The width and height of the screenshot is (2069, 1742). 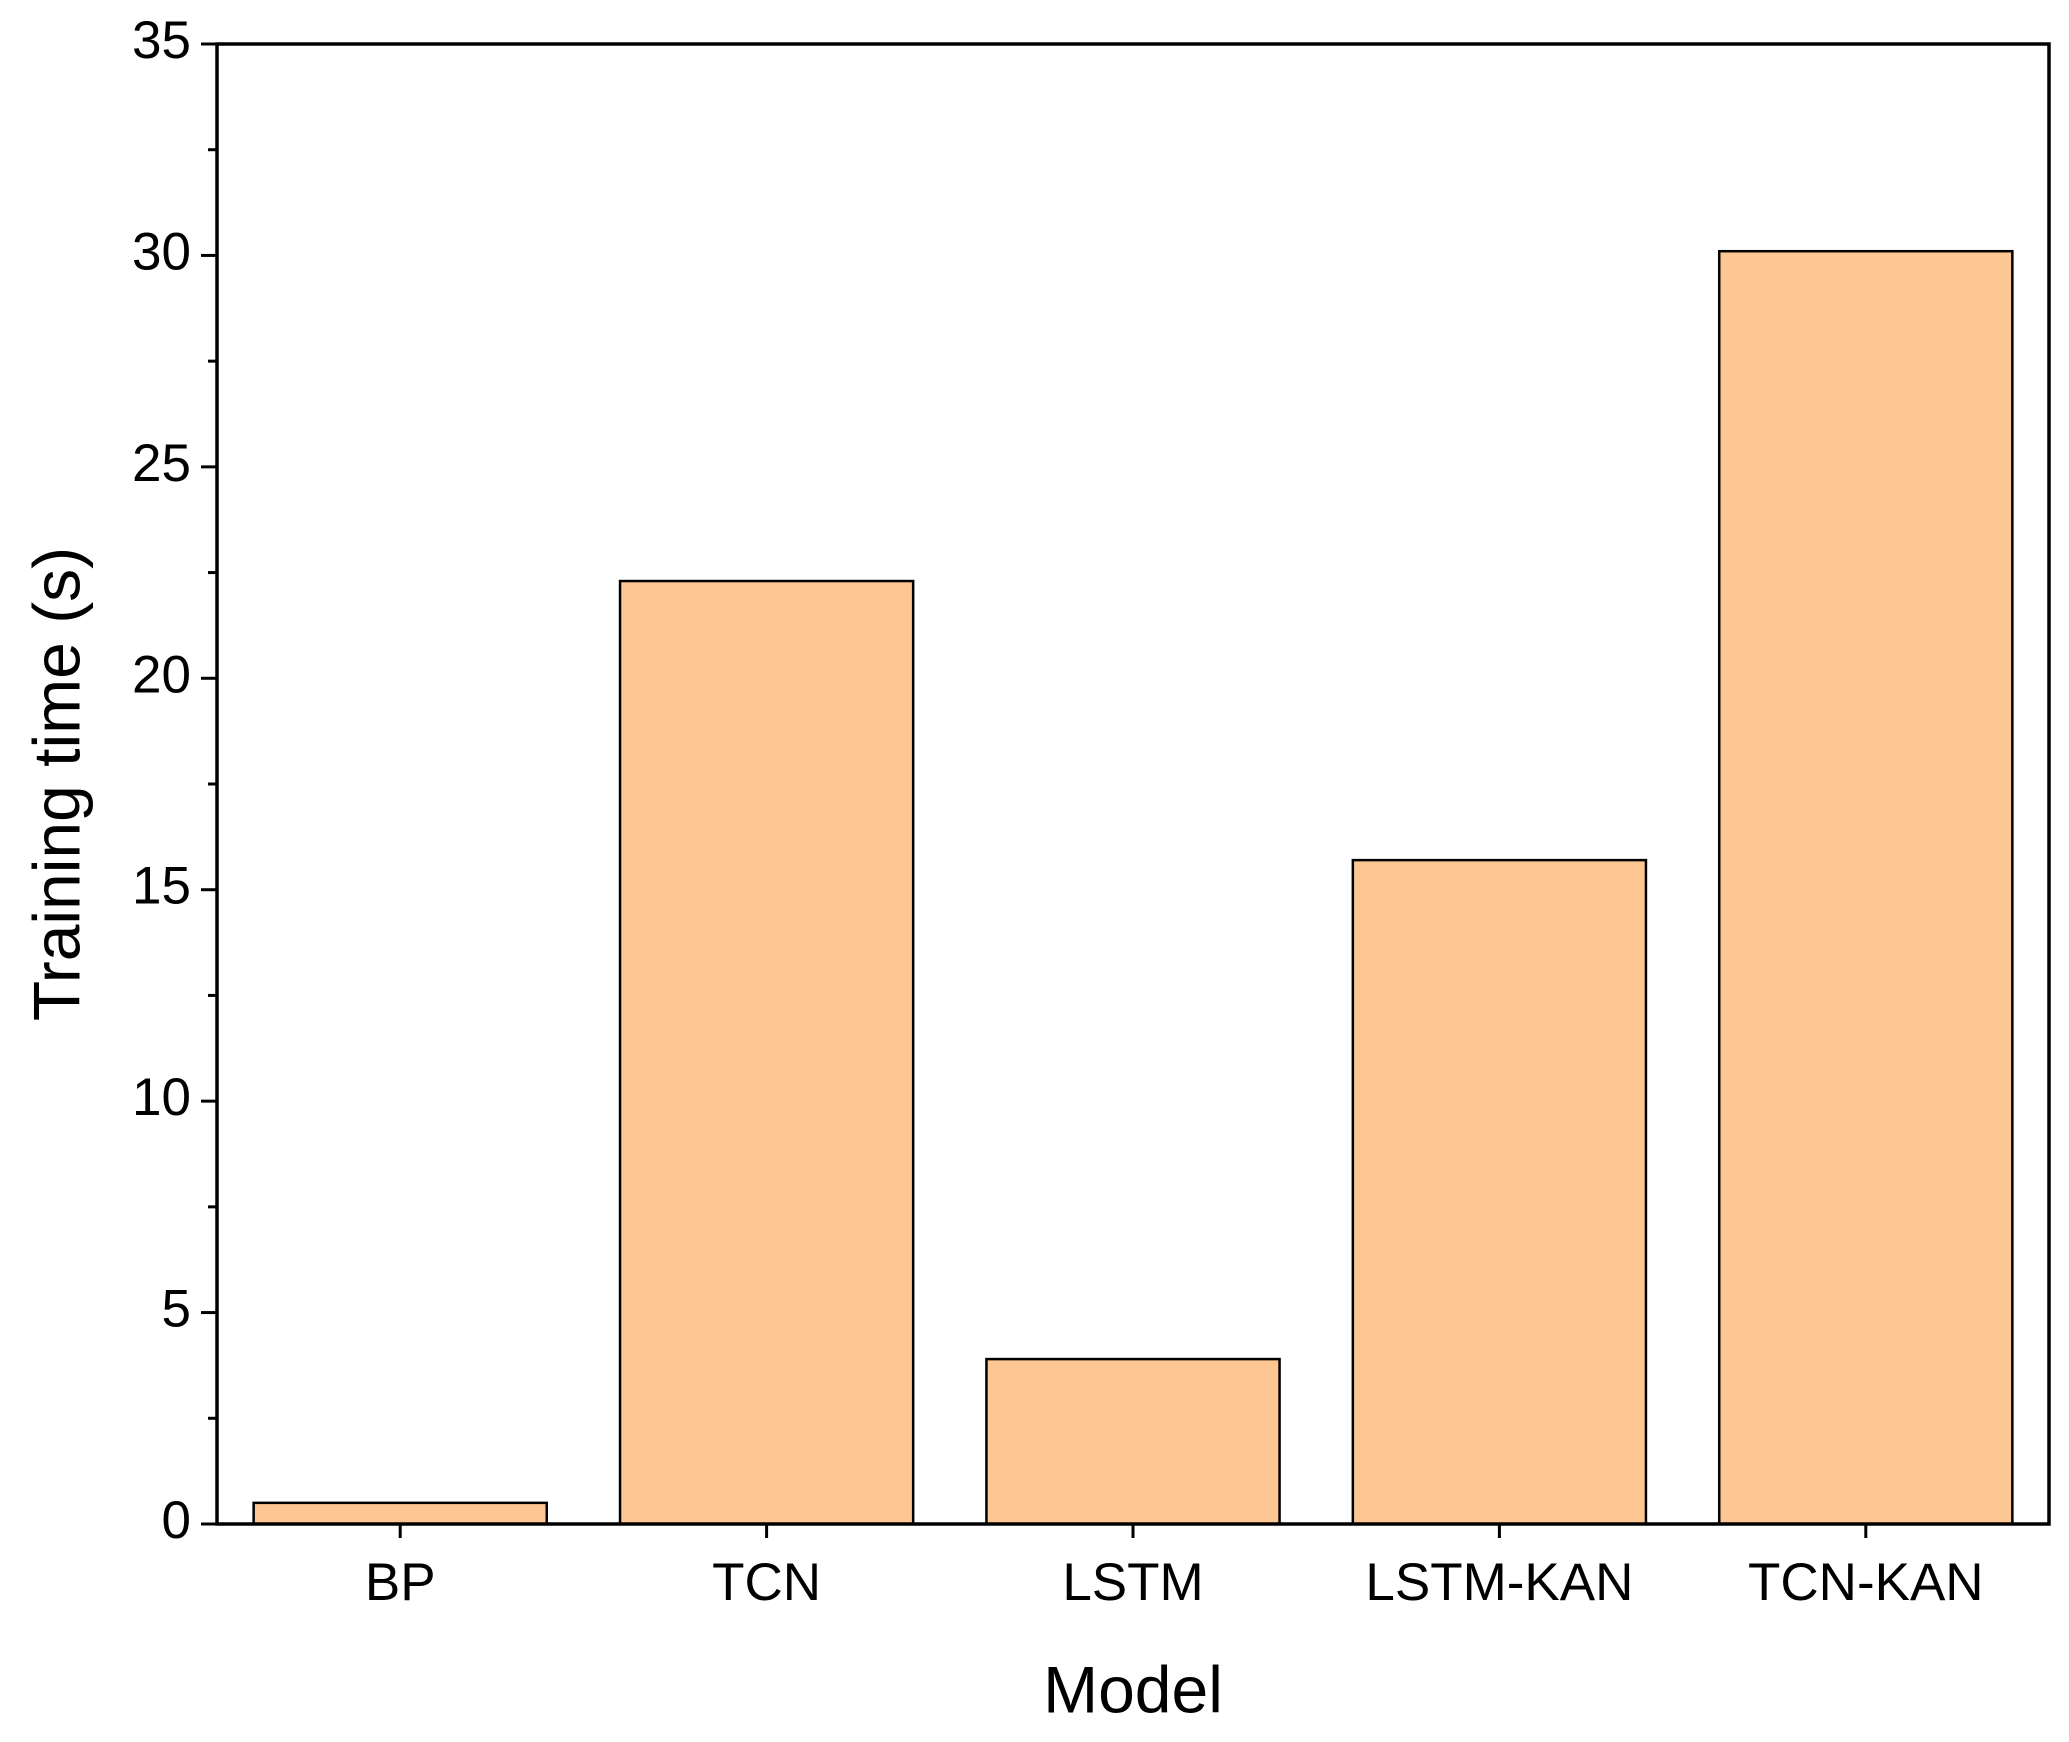 I want to click on y-tick-label: 5, so click(x=176, y=1309).